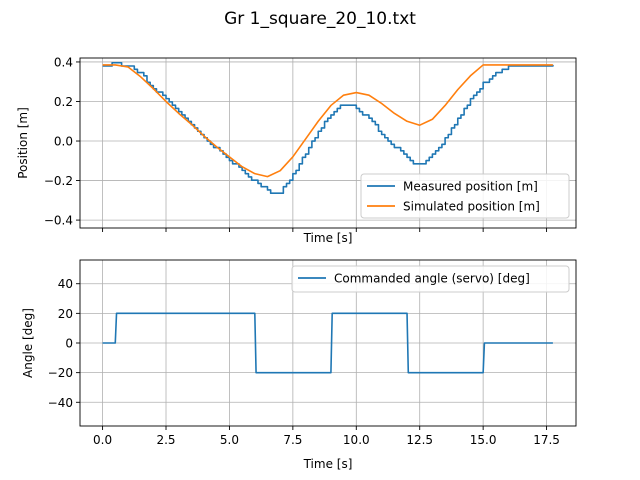 This screenshot has height=480, width=640. Describe the element at coordinates (470, 187) in the screenshot. I see `legend-entry-0: Measured position [m]` at that location.